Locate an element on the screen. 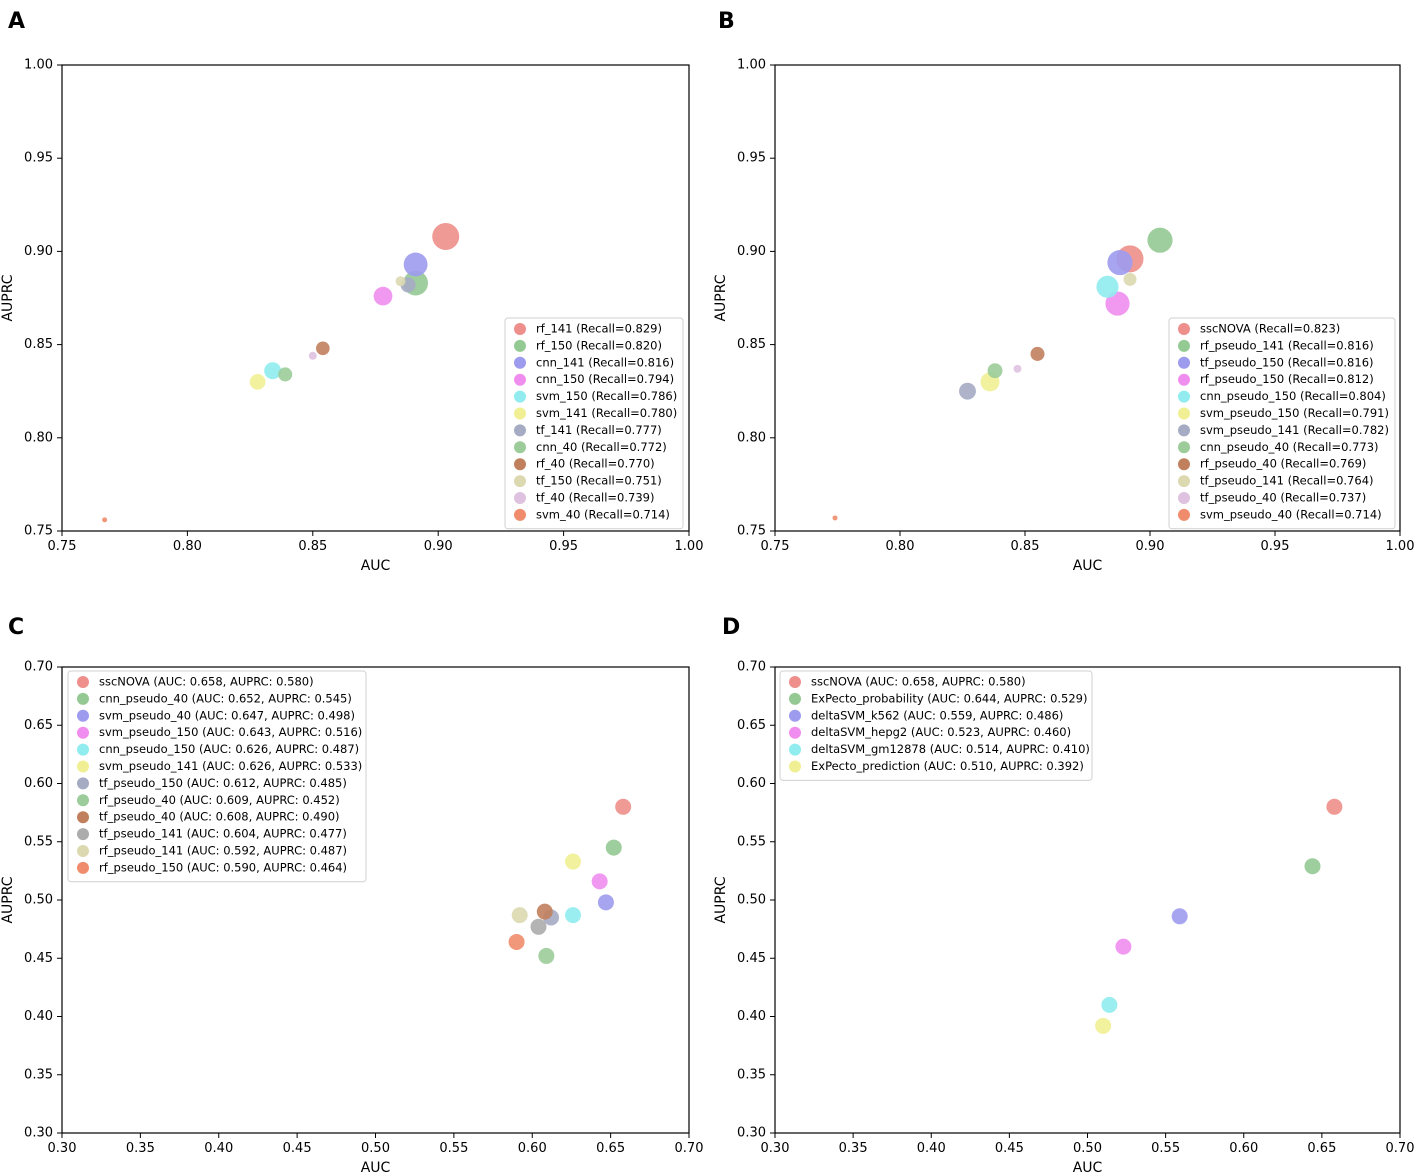 The height and width of the screenshot is (1176, 1417). legend-label: svm_pseudo_150 (Recall=0.791) is located at coordinates (1294, 413).